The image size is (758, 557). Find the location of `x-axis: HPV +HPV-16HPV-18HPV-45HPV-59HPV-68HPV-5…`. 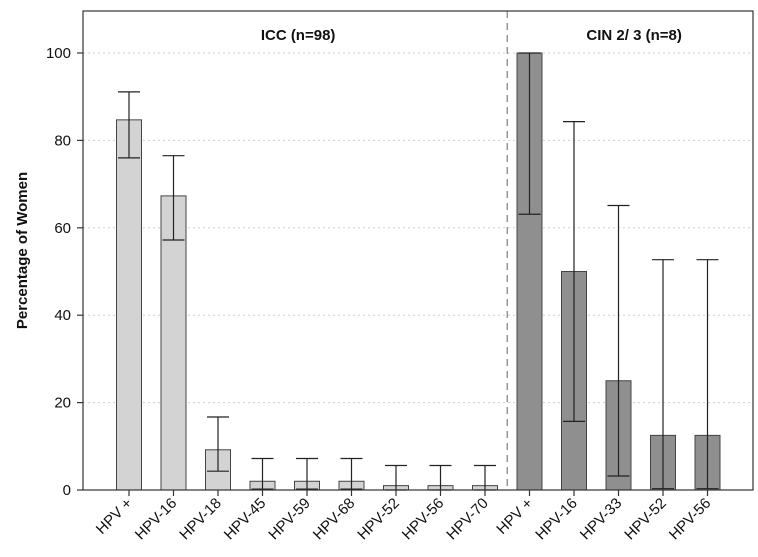

x-axis: HPV +HPV-16HPV-18HPV-45HPV-59HPV-68HPV-5… is located at coordinates (403, 516).